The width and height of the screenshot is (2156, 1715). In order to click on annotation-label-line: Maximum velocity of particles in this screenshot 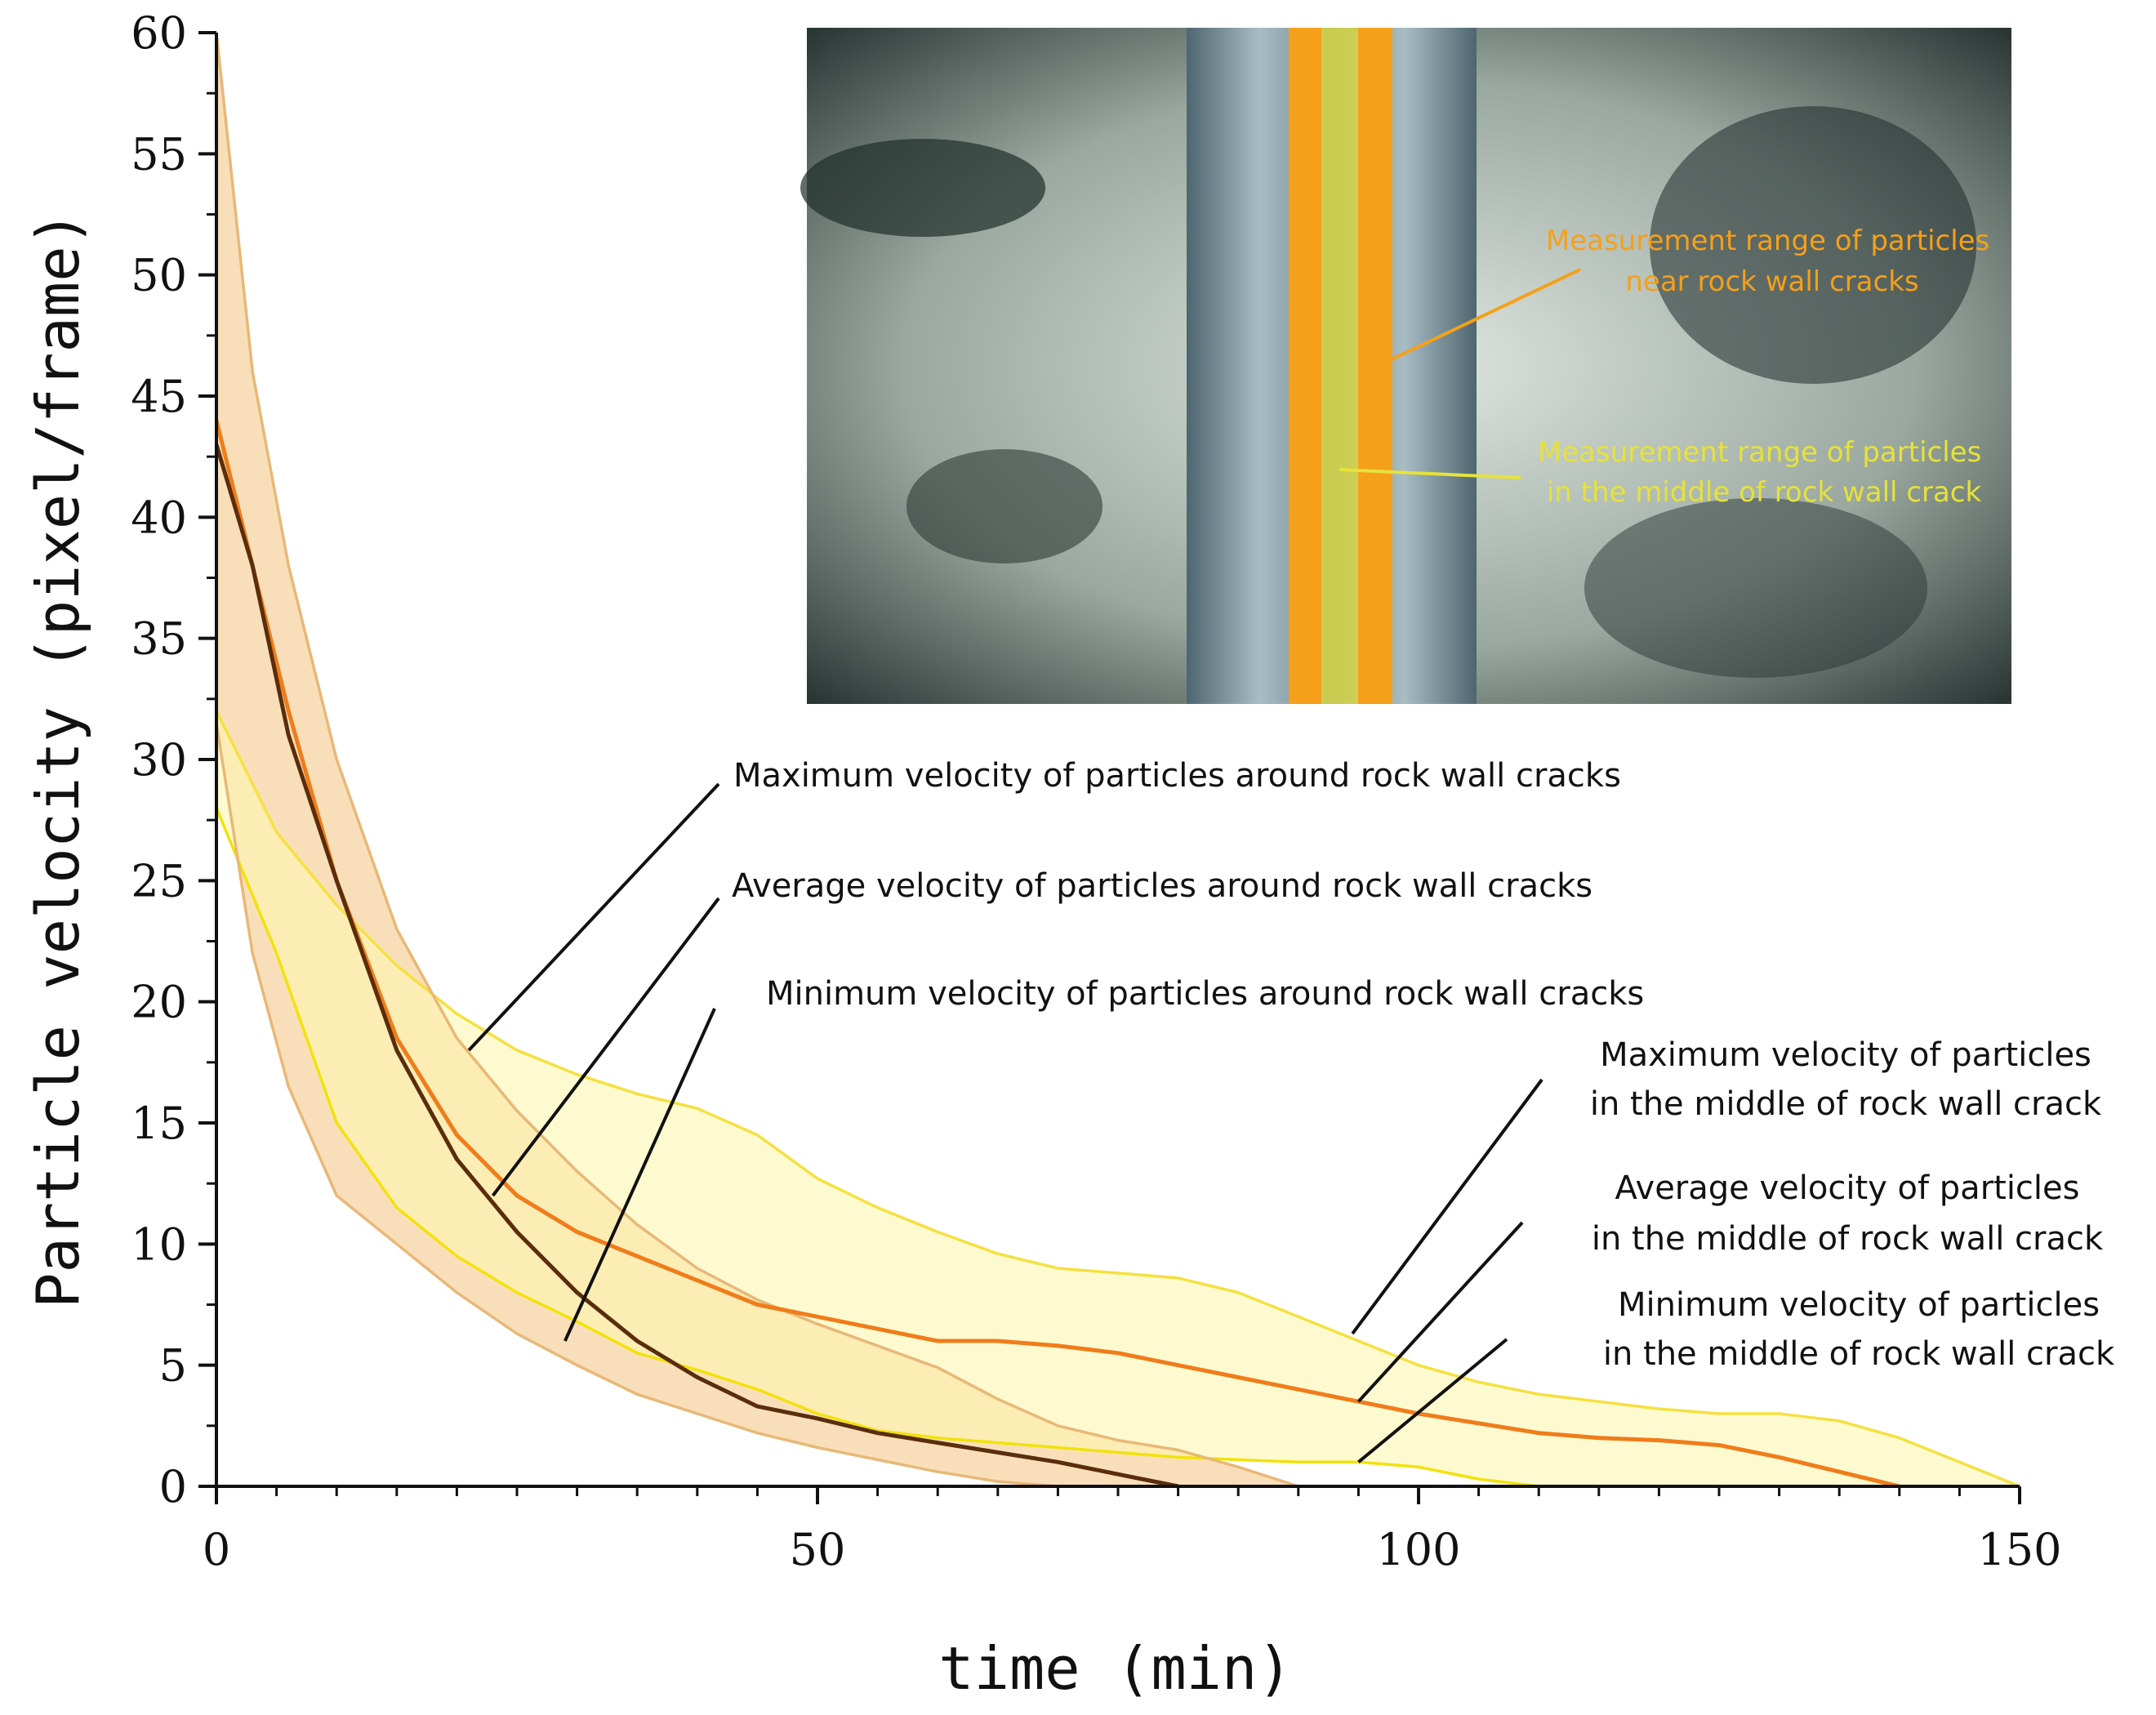, I will do `click(1845, 1055)`.